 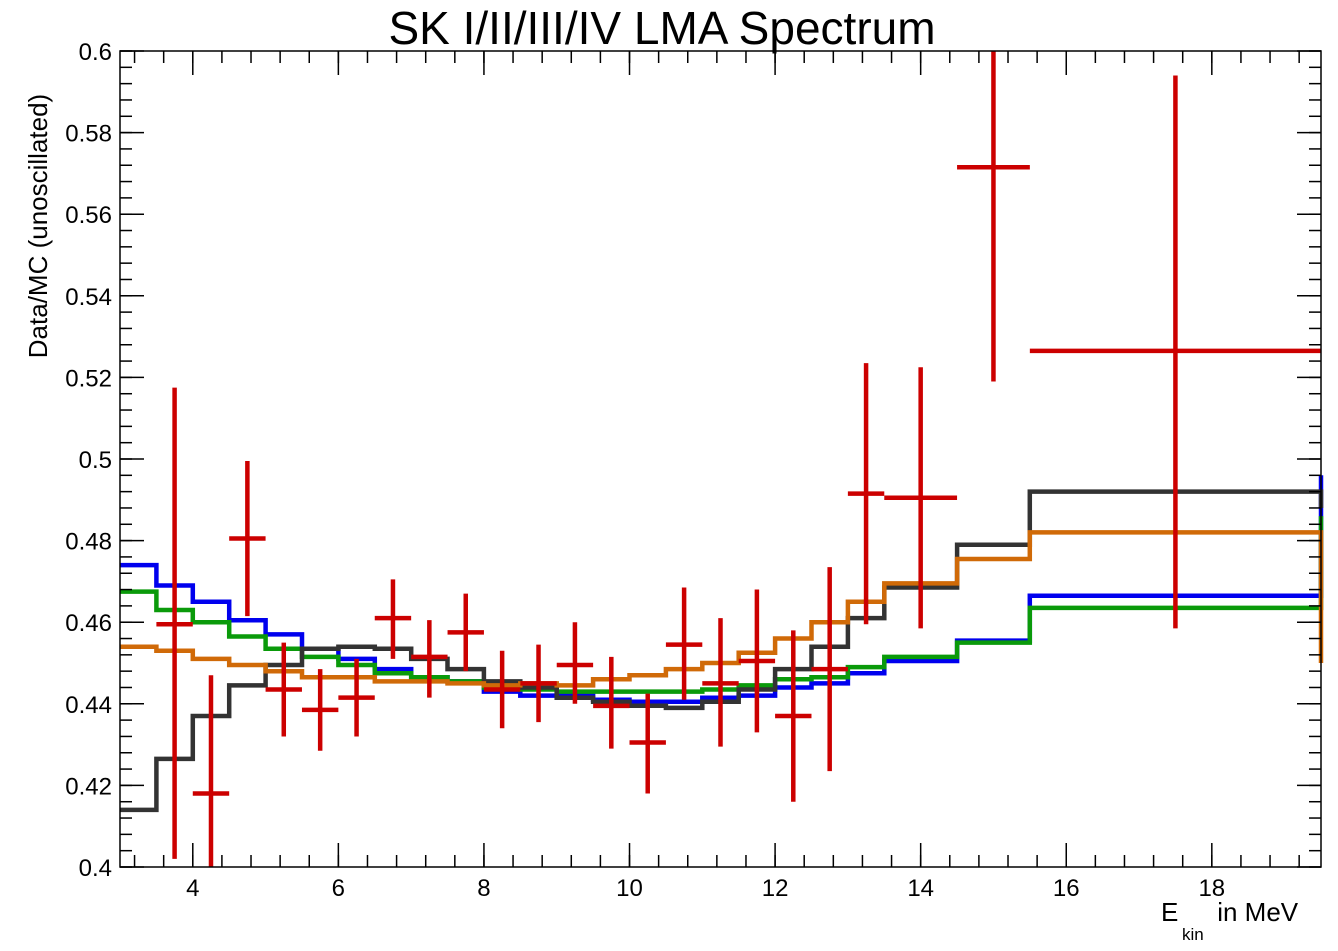 I want to click on y-tick-label: 0.54, so click(x=88, y=297).